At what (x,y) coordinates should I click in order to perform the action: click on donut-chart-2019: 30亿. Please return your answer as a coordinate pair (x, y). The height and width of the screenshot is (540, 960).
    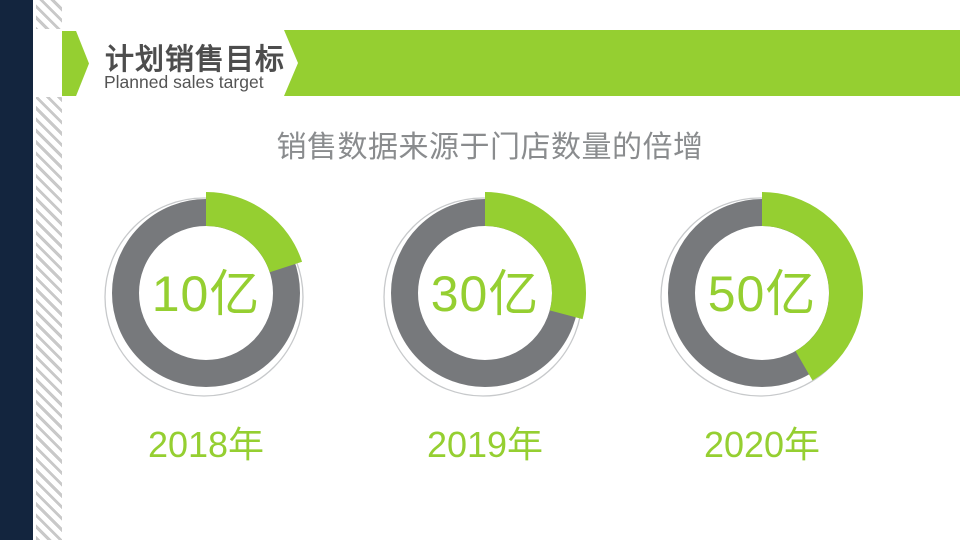
    Looking at the image, I should click on (485, 293).